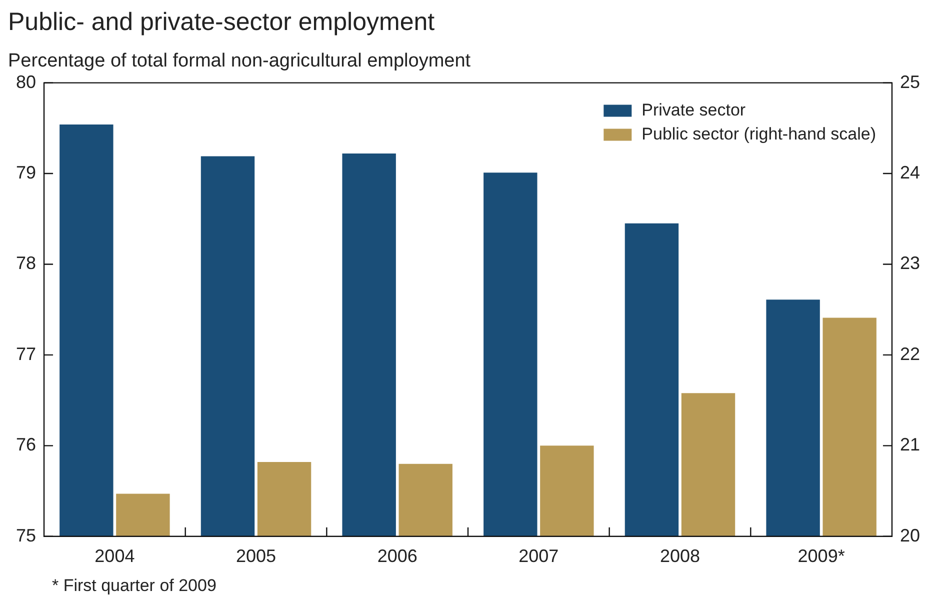 Image resolution: width=940 pixels, height=600 pixels. What do you see at coordinates (134, 586) in the screenshot?
I see `text: * First quarter of 2009` at bounding box center [134, 586].